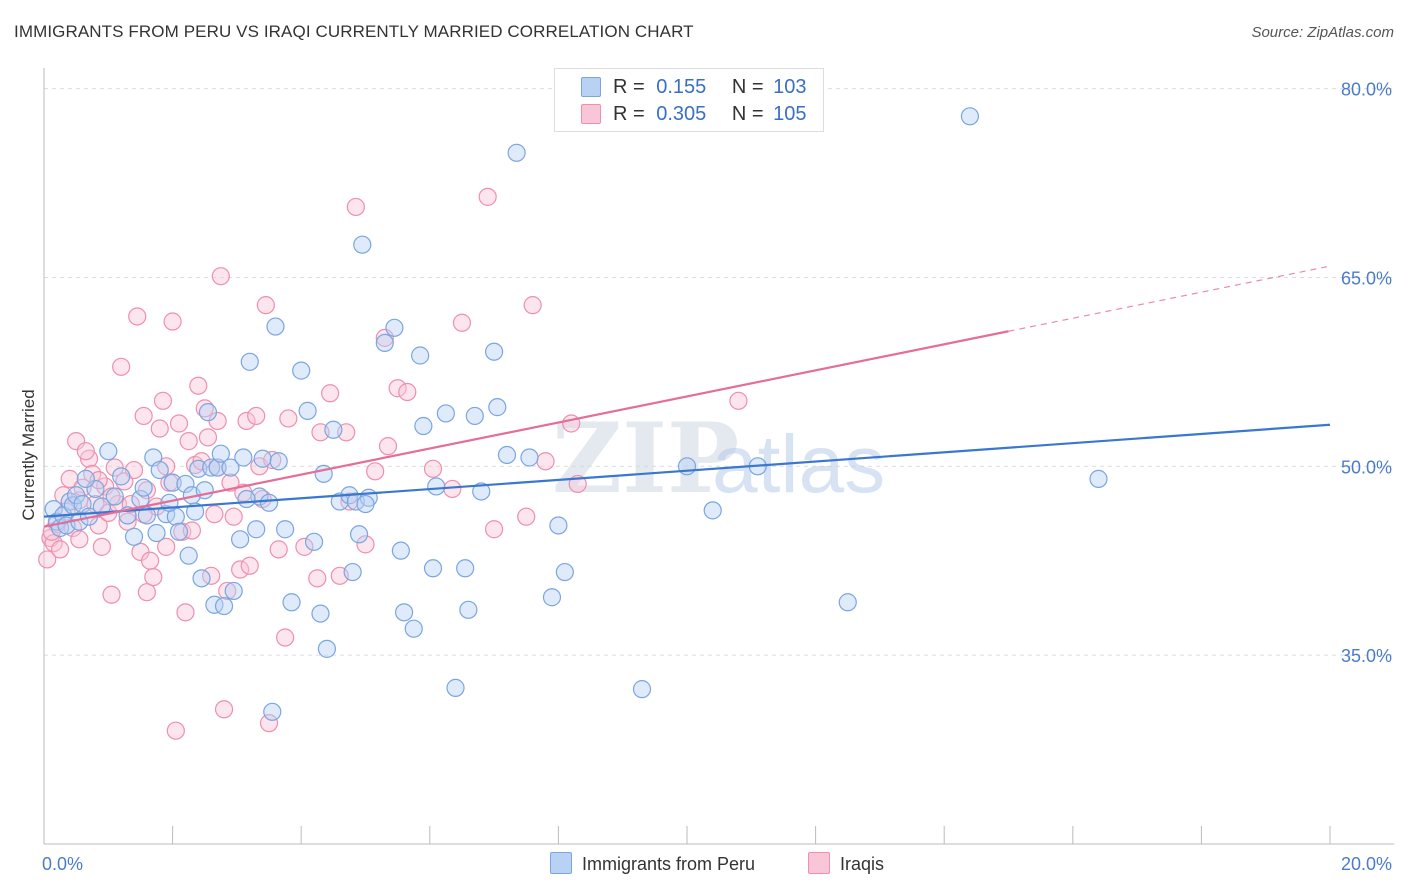 The image size is (1406, 892). Describe the element at coordinates (718, 458) in the screenshot. I see `watermark: ZIP atlas` at that location.